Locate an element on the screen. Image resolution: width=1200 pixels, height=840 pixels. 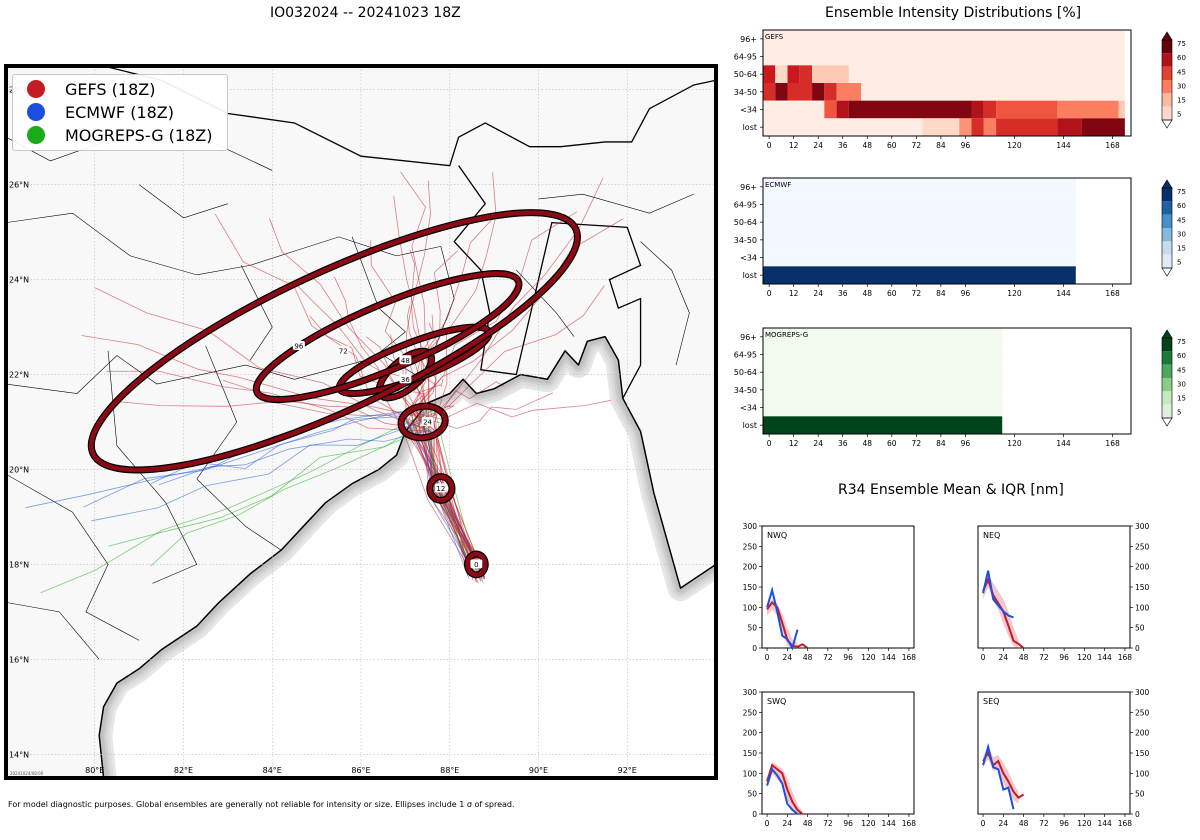
y-tick-label: 50 is located at coordinates (1140, 628).